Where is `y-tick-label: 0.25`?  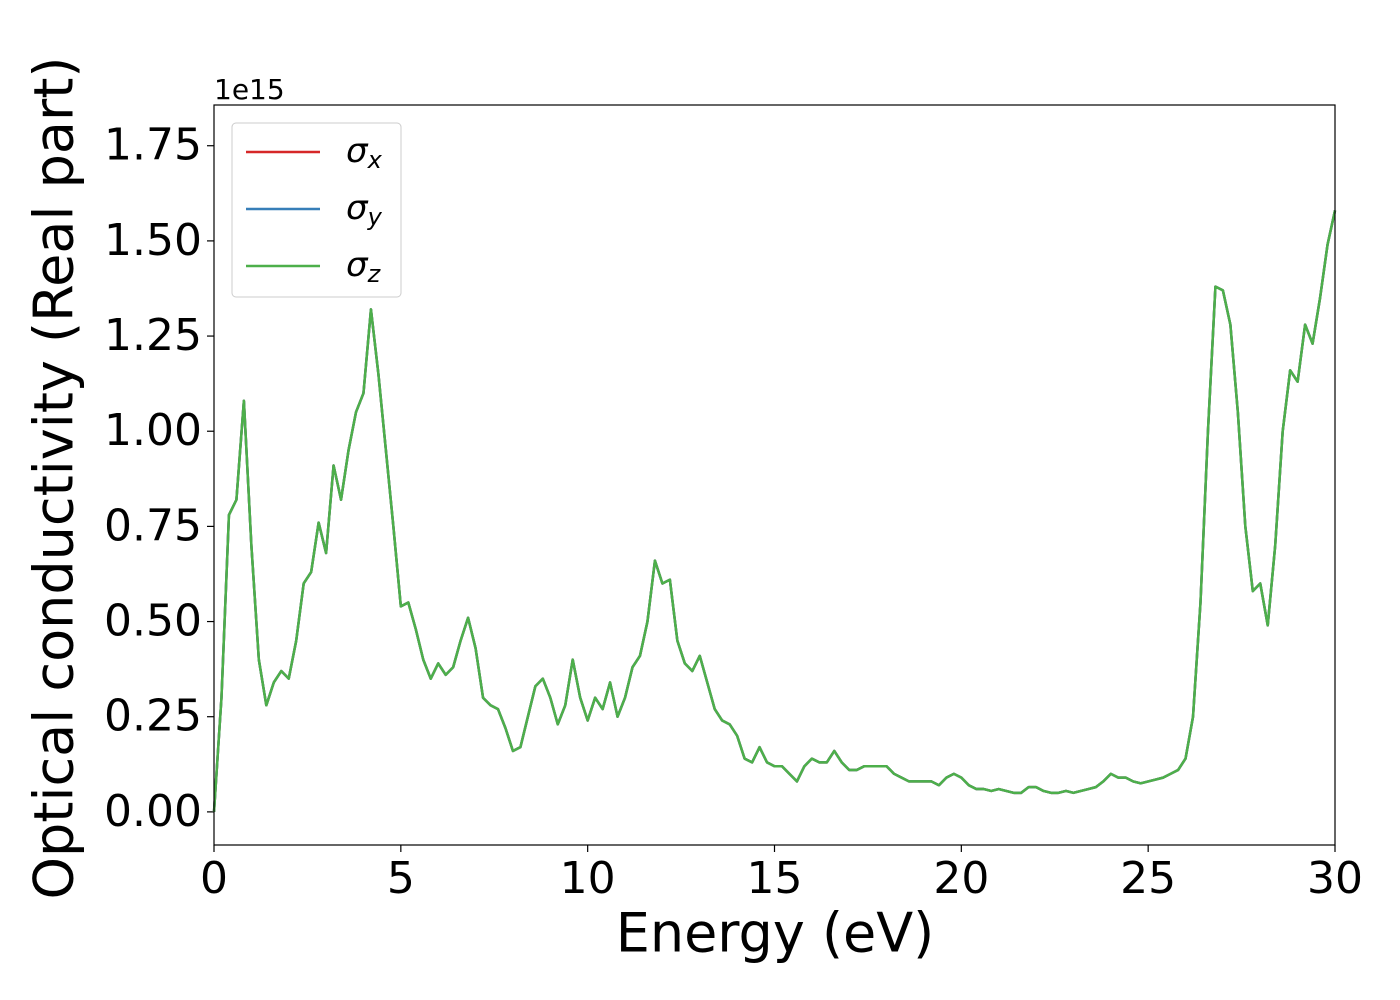 y-tick-label: 0.25 is located at coordinates (153, 716).